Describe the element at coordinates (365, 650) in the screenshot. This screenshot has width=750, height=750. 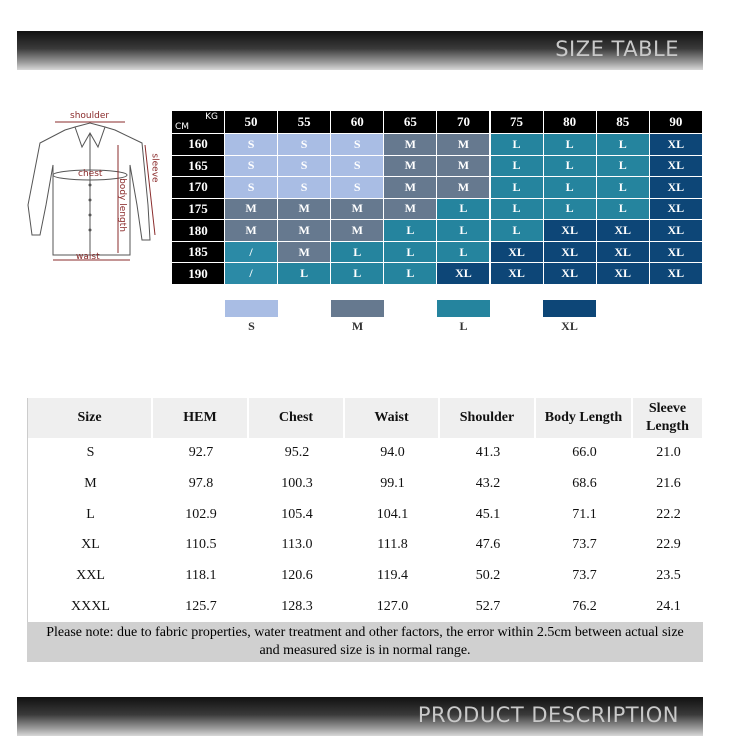
I see `note-line: and measured size is in normal range.` at that location.